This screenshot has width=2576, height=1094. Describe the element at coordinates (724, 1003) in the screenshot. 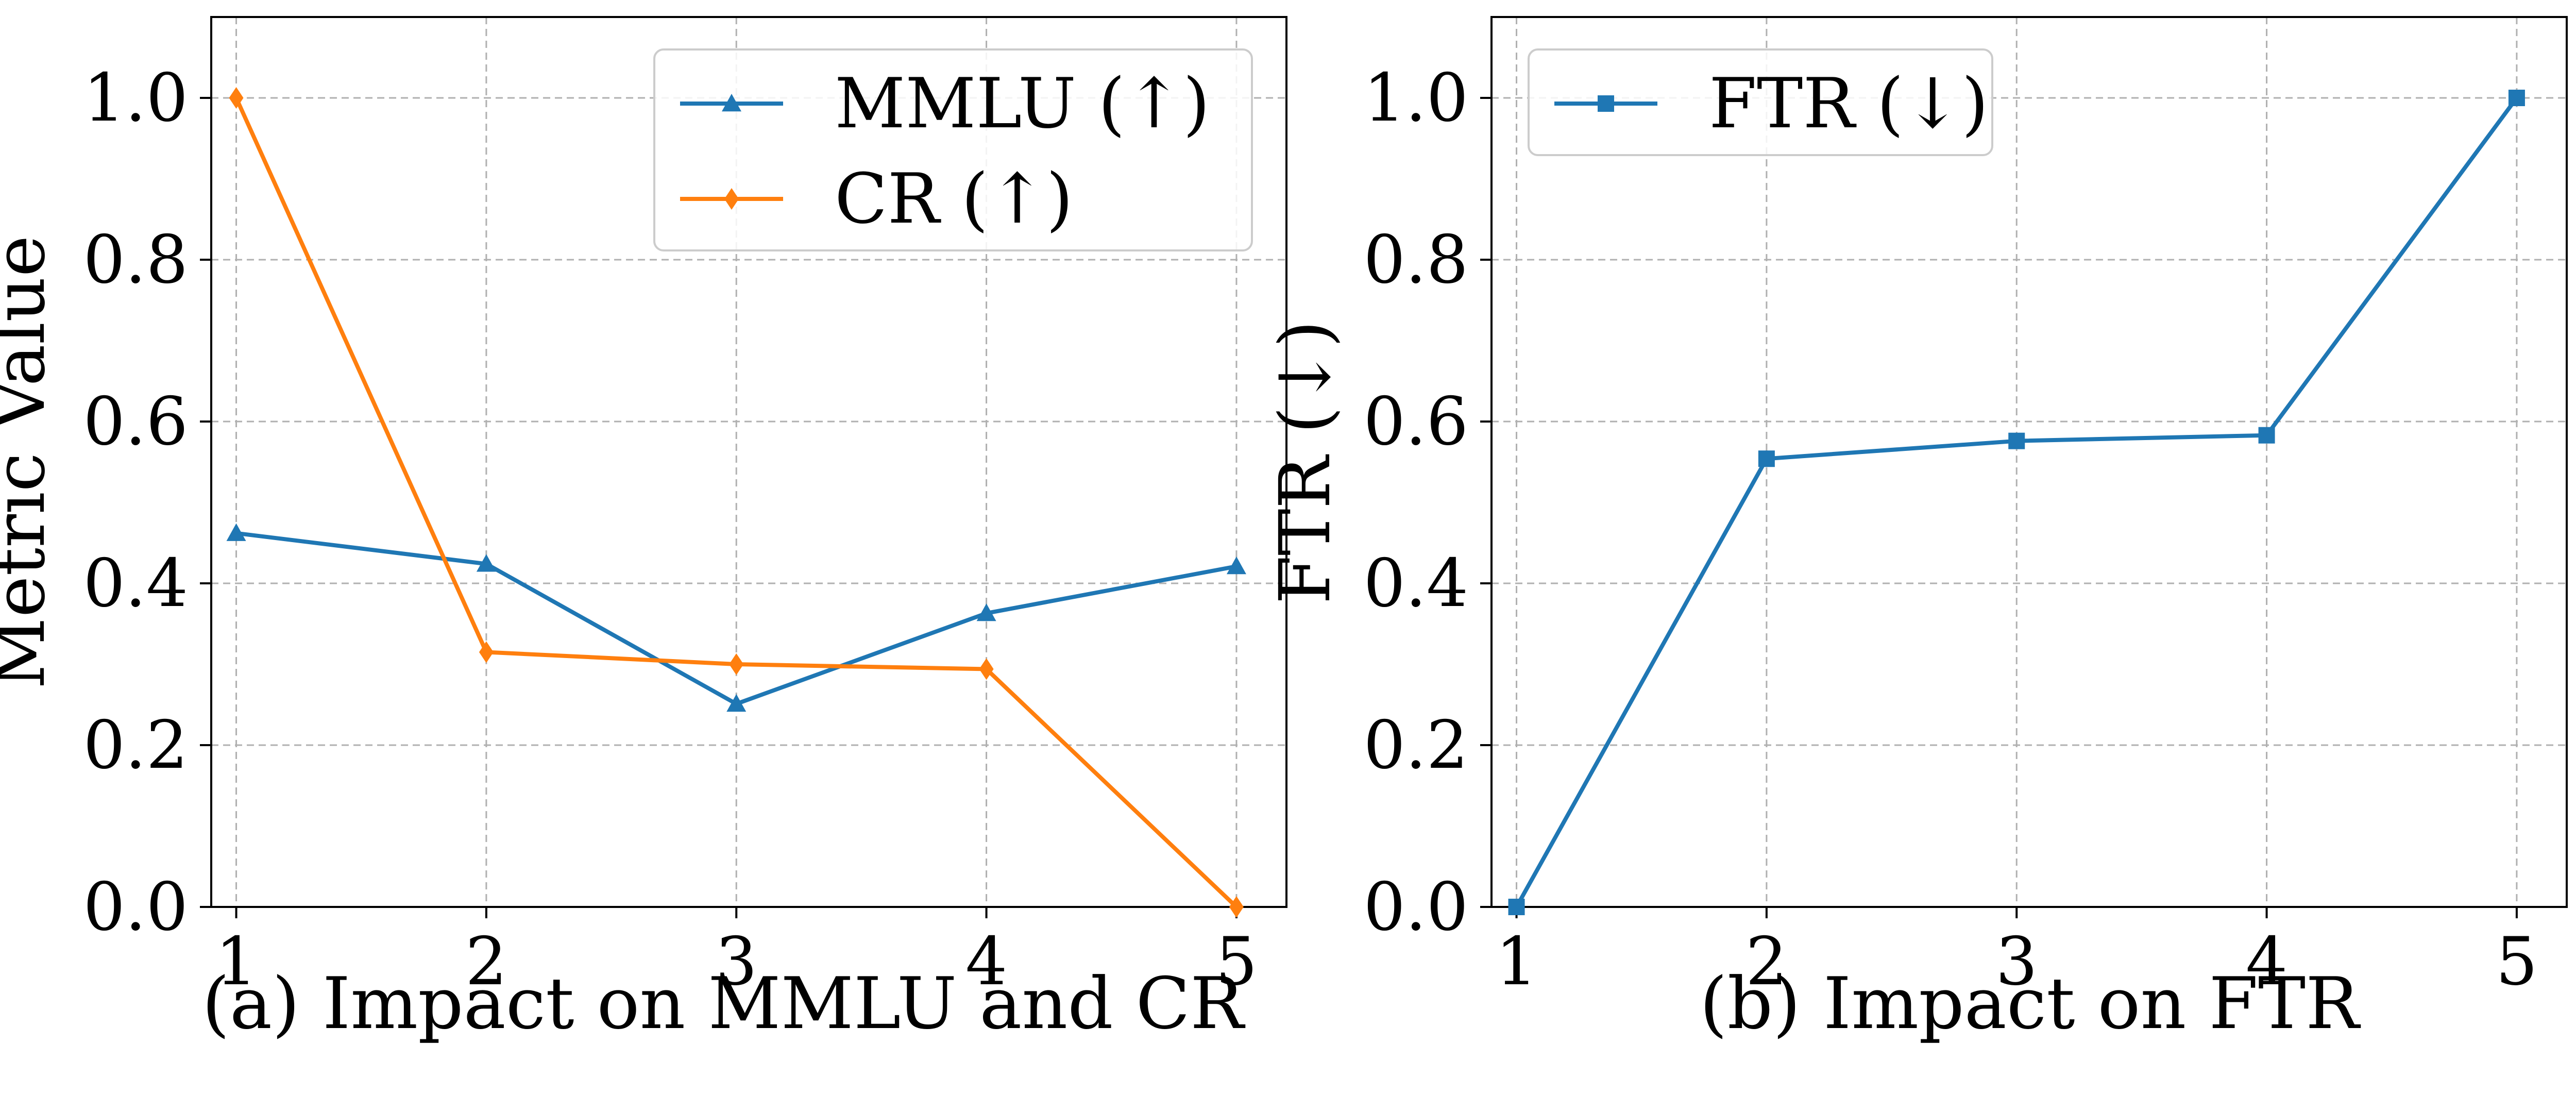

I see `chart-caption: (a) Impact on MMLU and CR` at that location.